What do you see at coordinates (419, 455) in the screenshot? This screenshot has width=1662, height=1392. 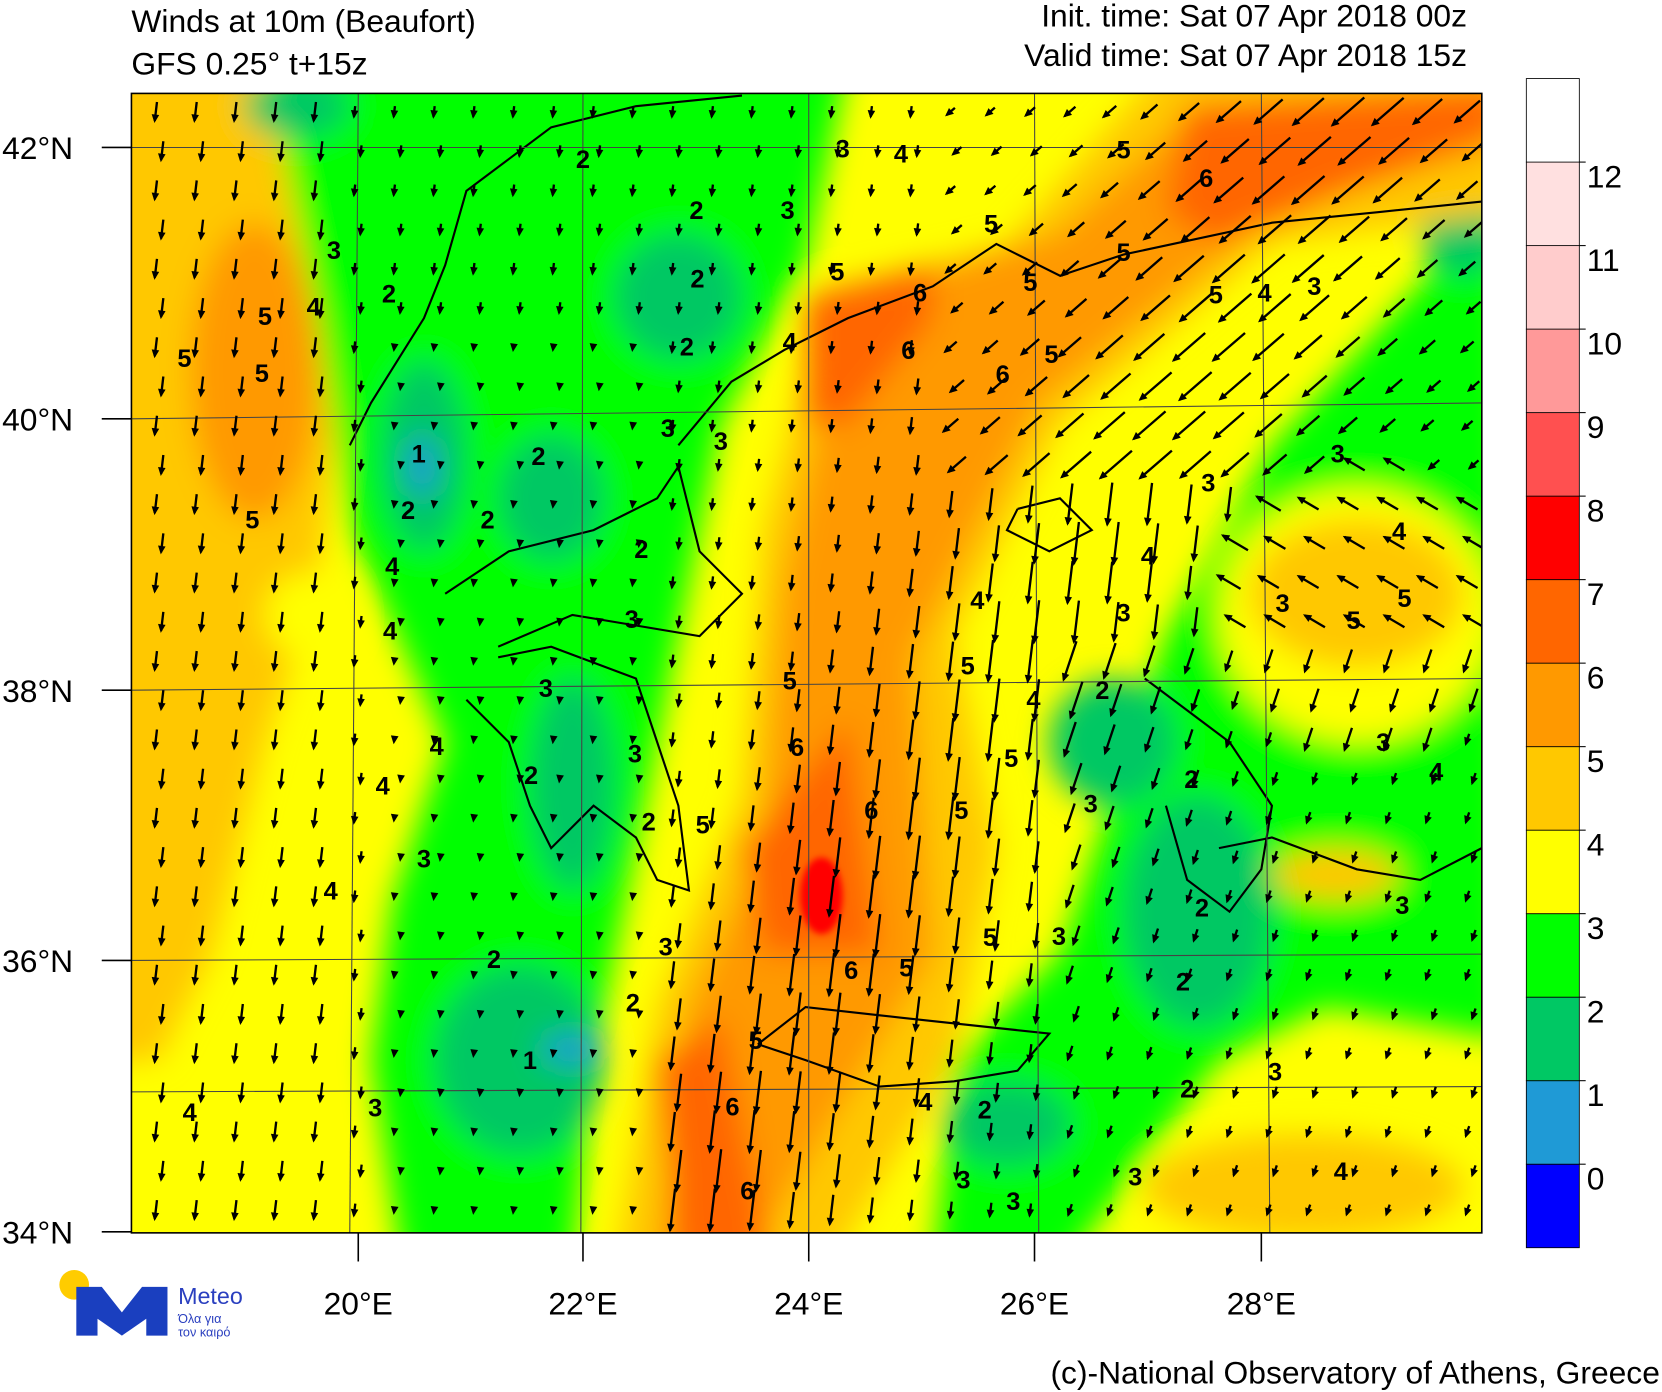 I see `contour-label: 1` at bounding box center [419, 455].